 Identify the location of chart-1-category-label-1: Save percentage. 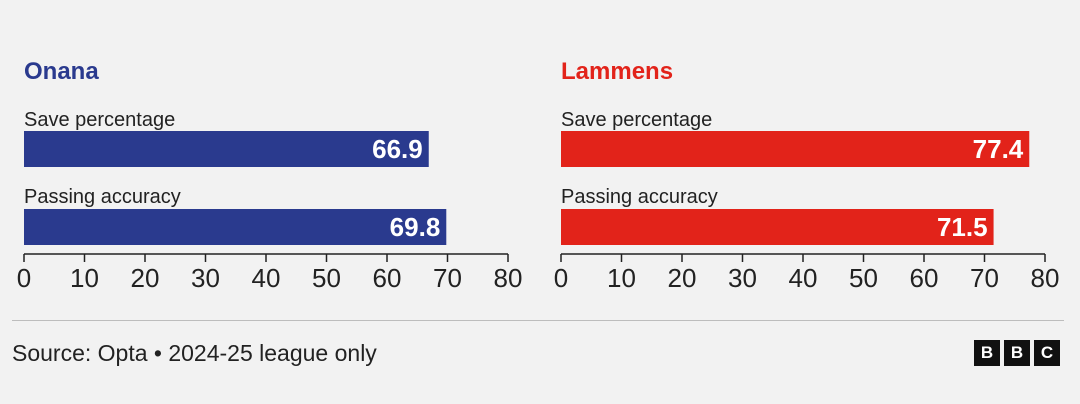
(99, 120).